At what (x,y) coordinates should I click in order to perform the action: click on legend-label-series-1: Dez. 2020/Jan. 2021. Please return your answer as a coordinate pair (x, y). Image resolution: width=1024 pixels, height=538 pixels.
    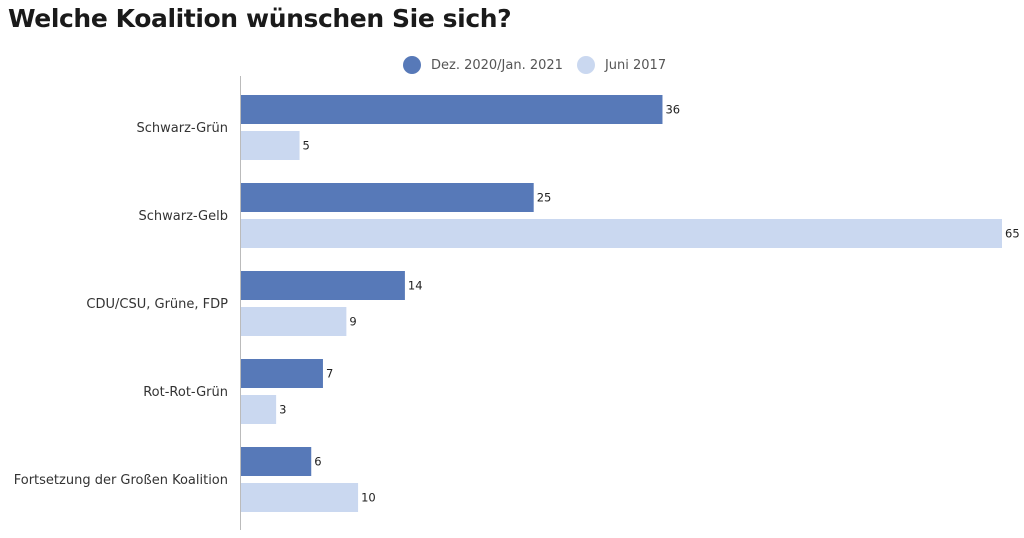
    Looking at the image, I should click on (497, 65).